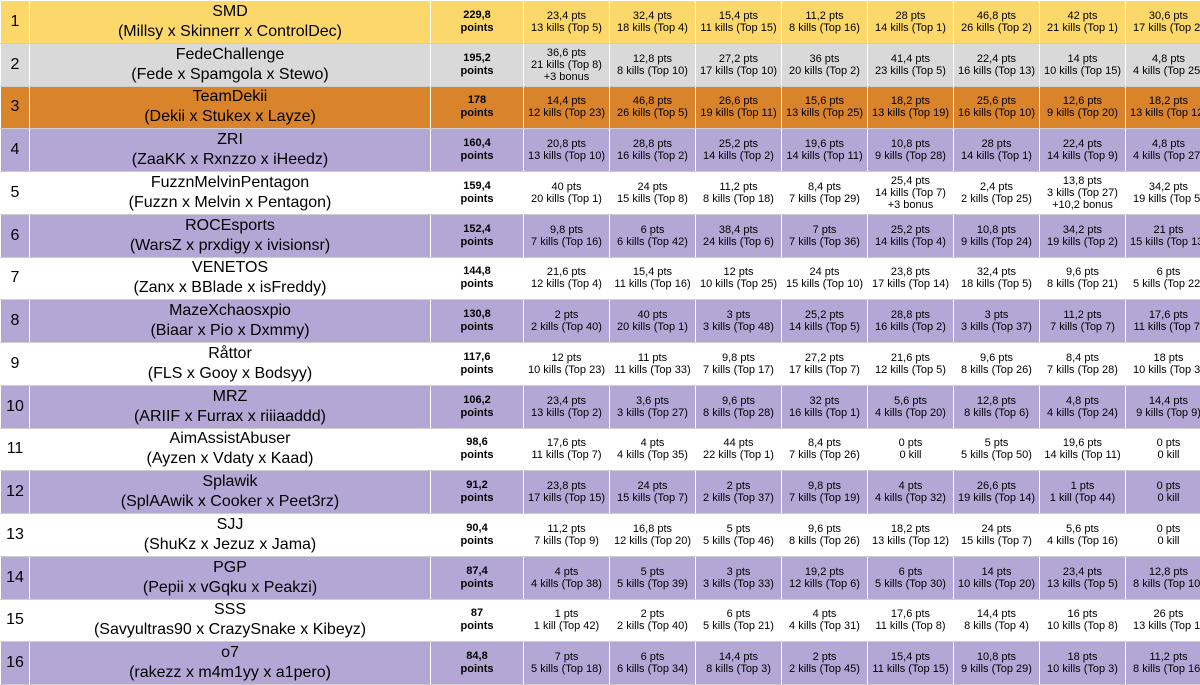 This screenshot has width=1200, height=685. What do you see at coordinates (1163, 370) in the screenshot?
I see `game-kills: 10 kills (Top 3)` at bounding box center [1163, 370].